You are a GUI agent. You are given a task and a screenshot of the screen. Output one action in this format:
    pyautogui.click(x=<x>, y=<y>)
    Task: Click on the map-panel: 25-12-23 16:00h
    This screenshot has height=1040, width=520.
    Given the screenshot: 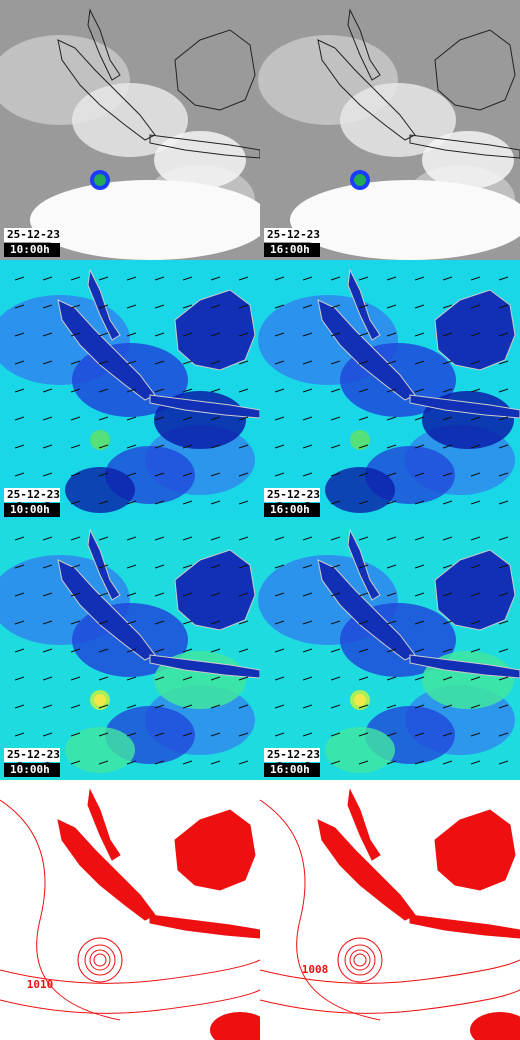 What is the action you would take?
    pyautogui.click(x=389, y=650)
    